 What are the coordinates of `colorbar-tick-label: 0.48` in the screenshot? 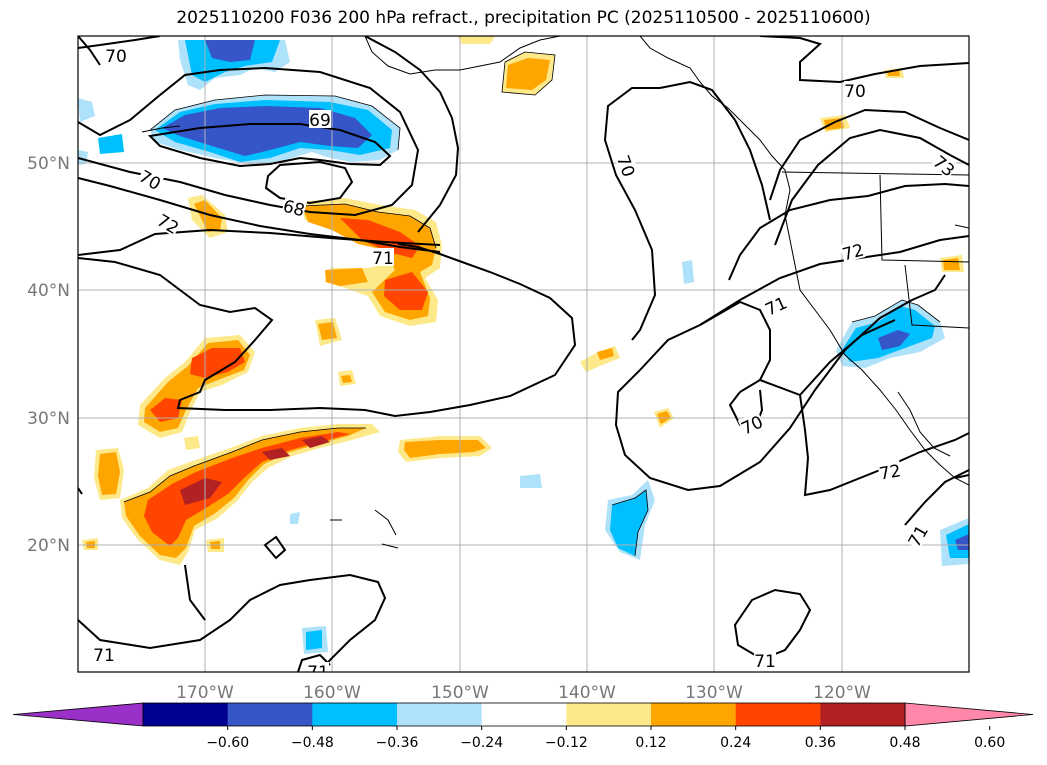 It's located at (904, 743).